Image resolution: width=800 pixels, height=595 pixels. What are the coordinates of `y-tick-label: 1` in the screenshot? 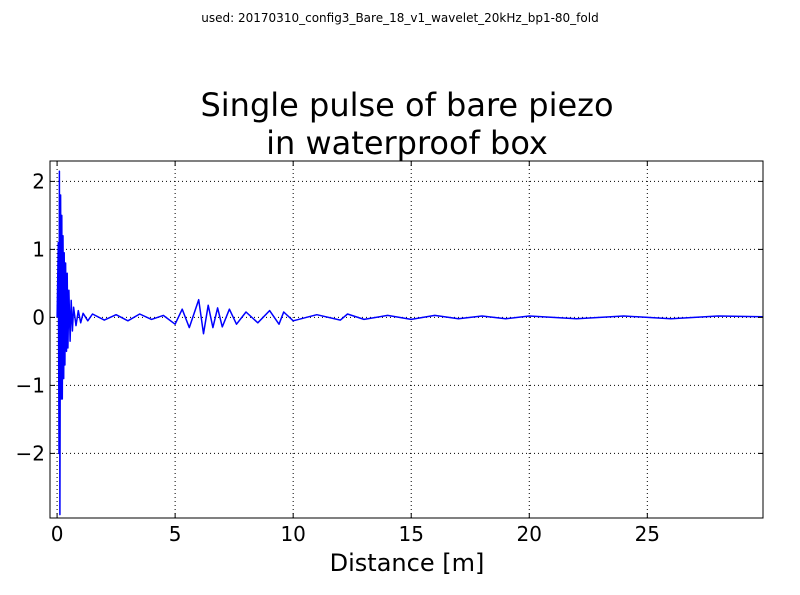 It's located at (38, 249).